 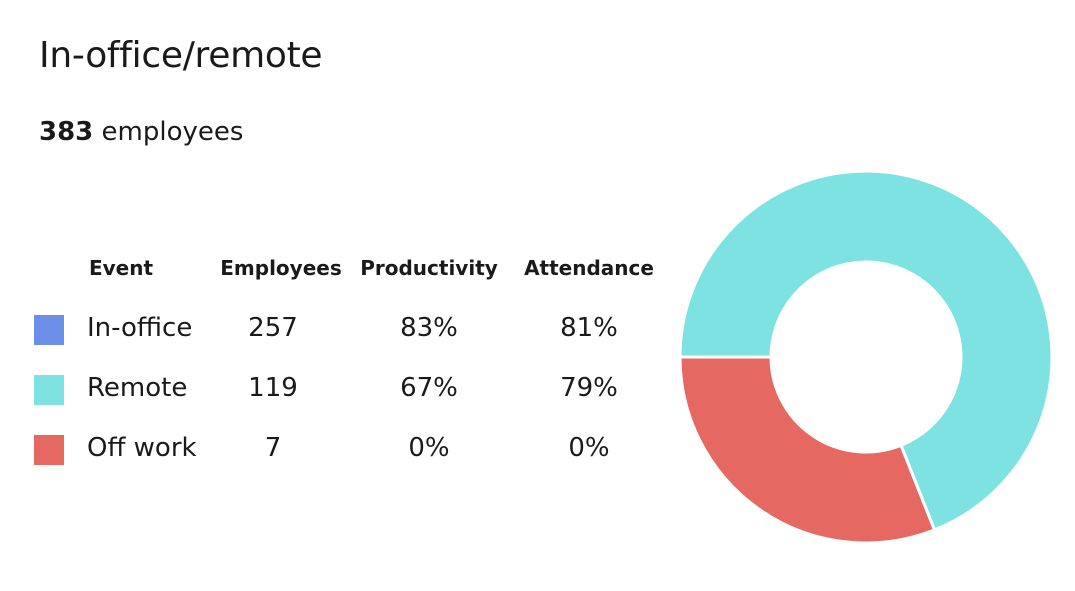 I want to click on employee-summary: 383 employees, so click(x=141, y=132).